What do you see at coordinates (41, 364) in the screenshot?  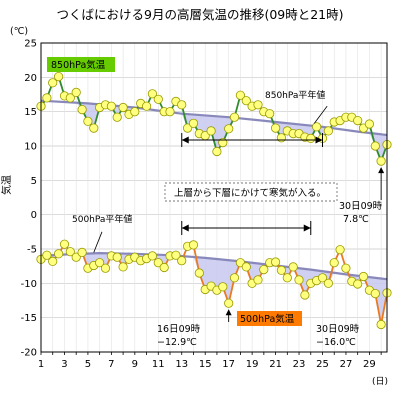 I see `x-tick-label: 1` at bounding box center [41, 364].